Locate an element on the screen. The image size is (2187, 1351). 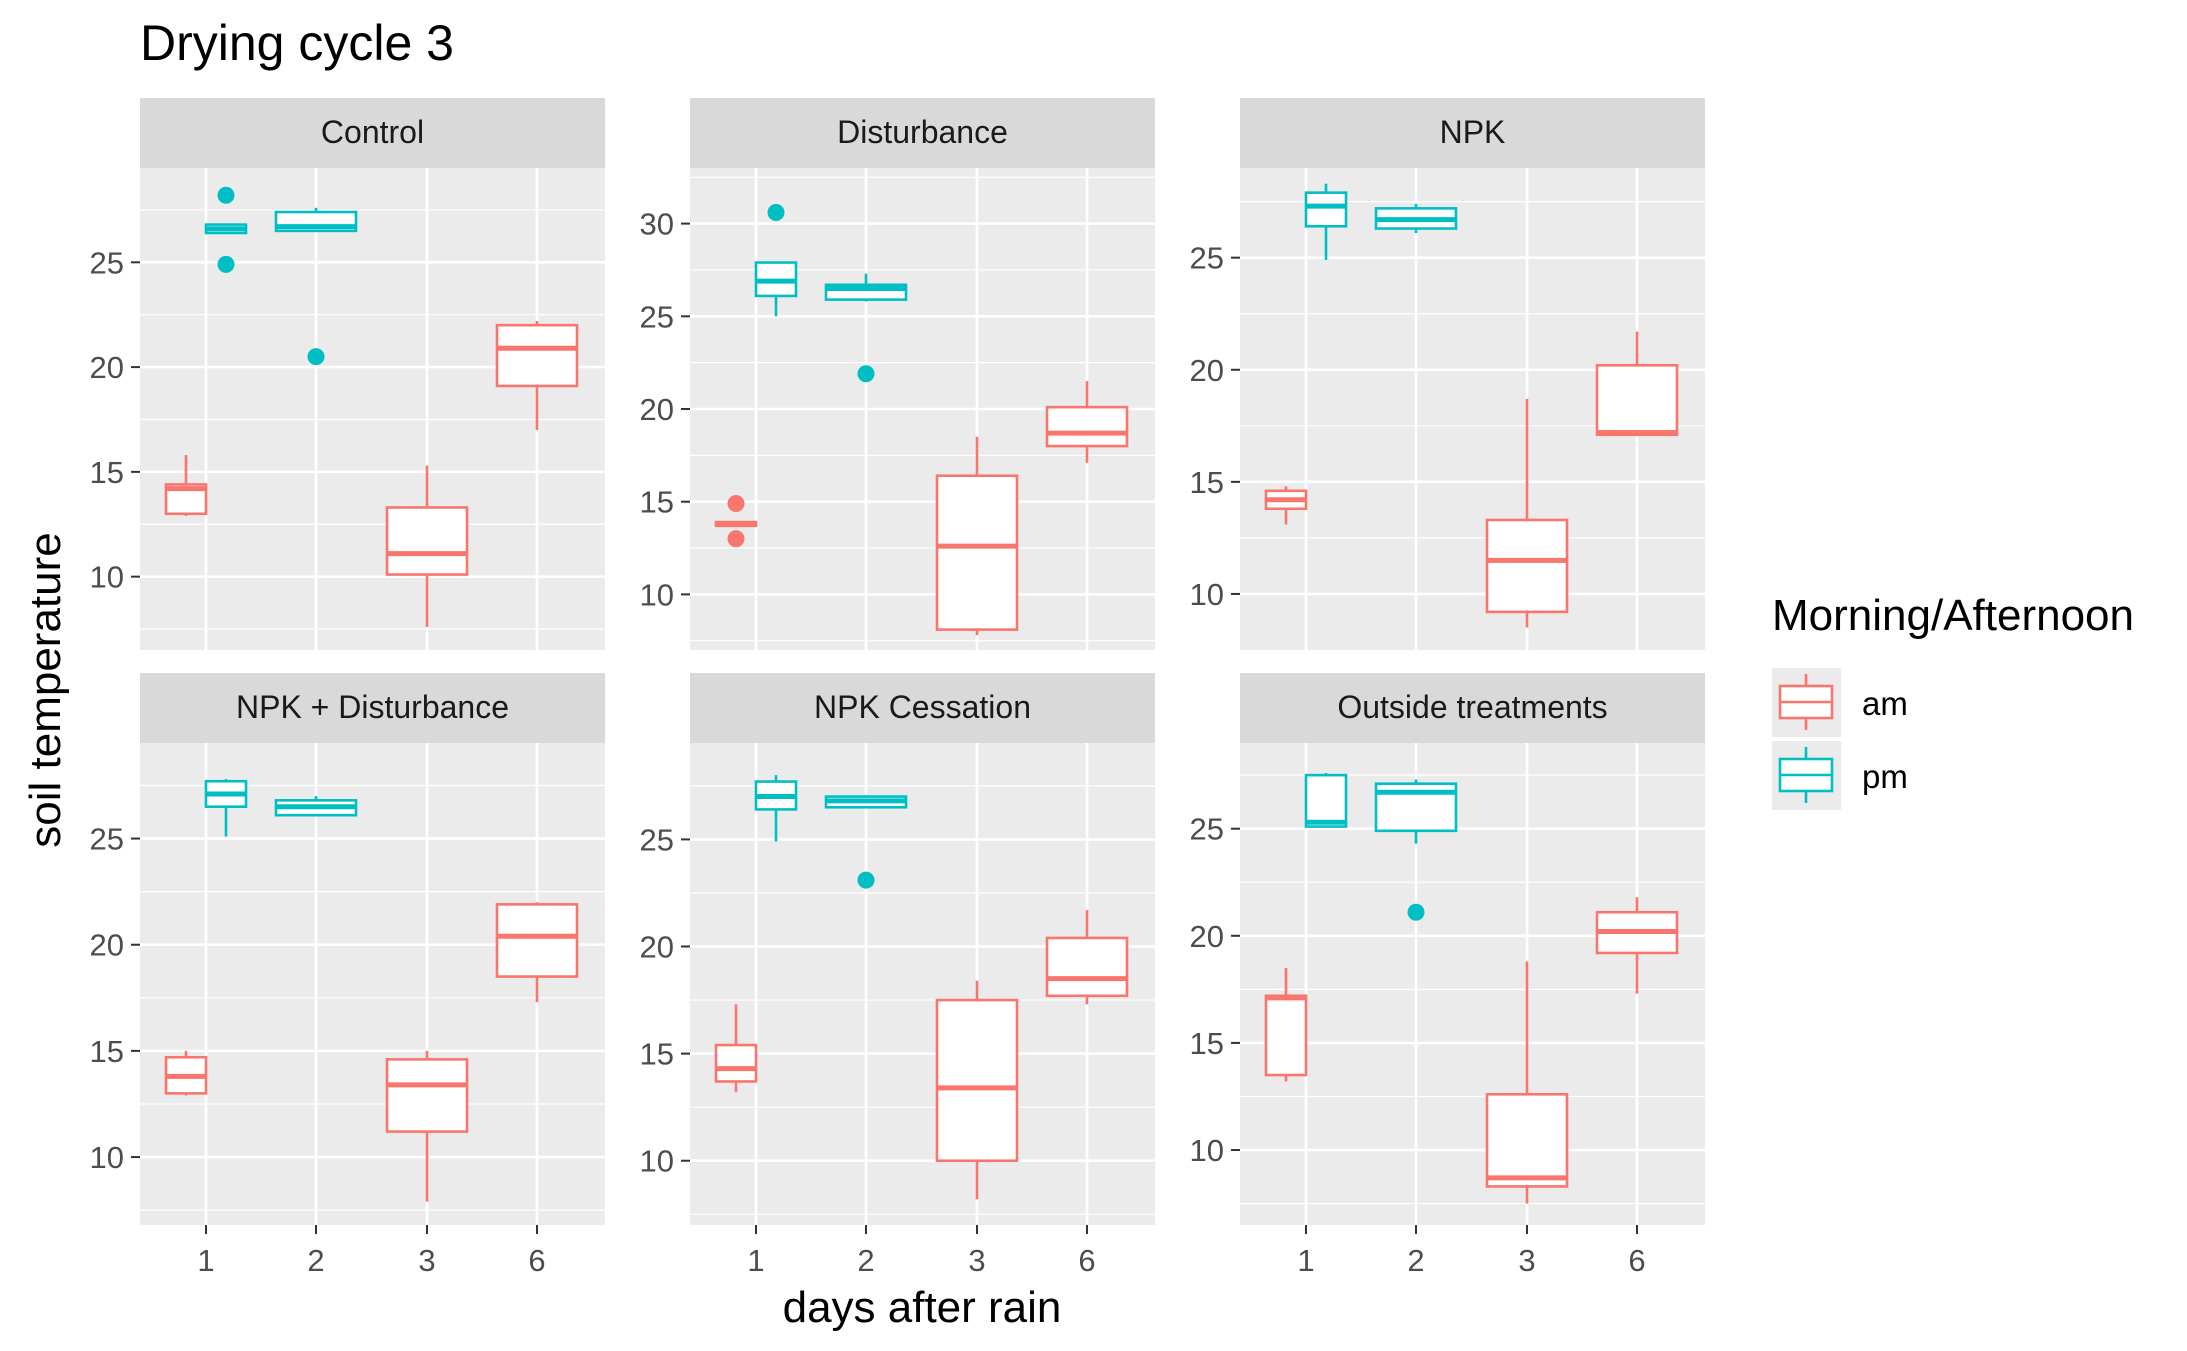
legend-label: am is located at coordinates (1885, 703).